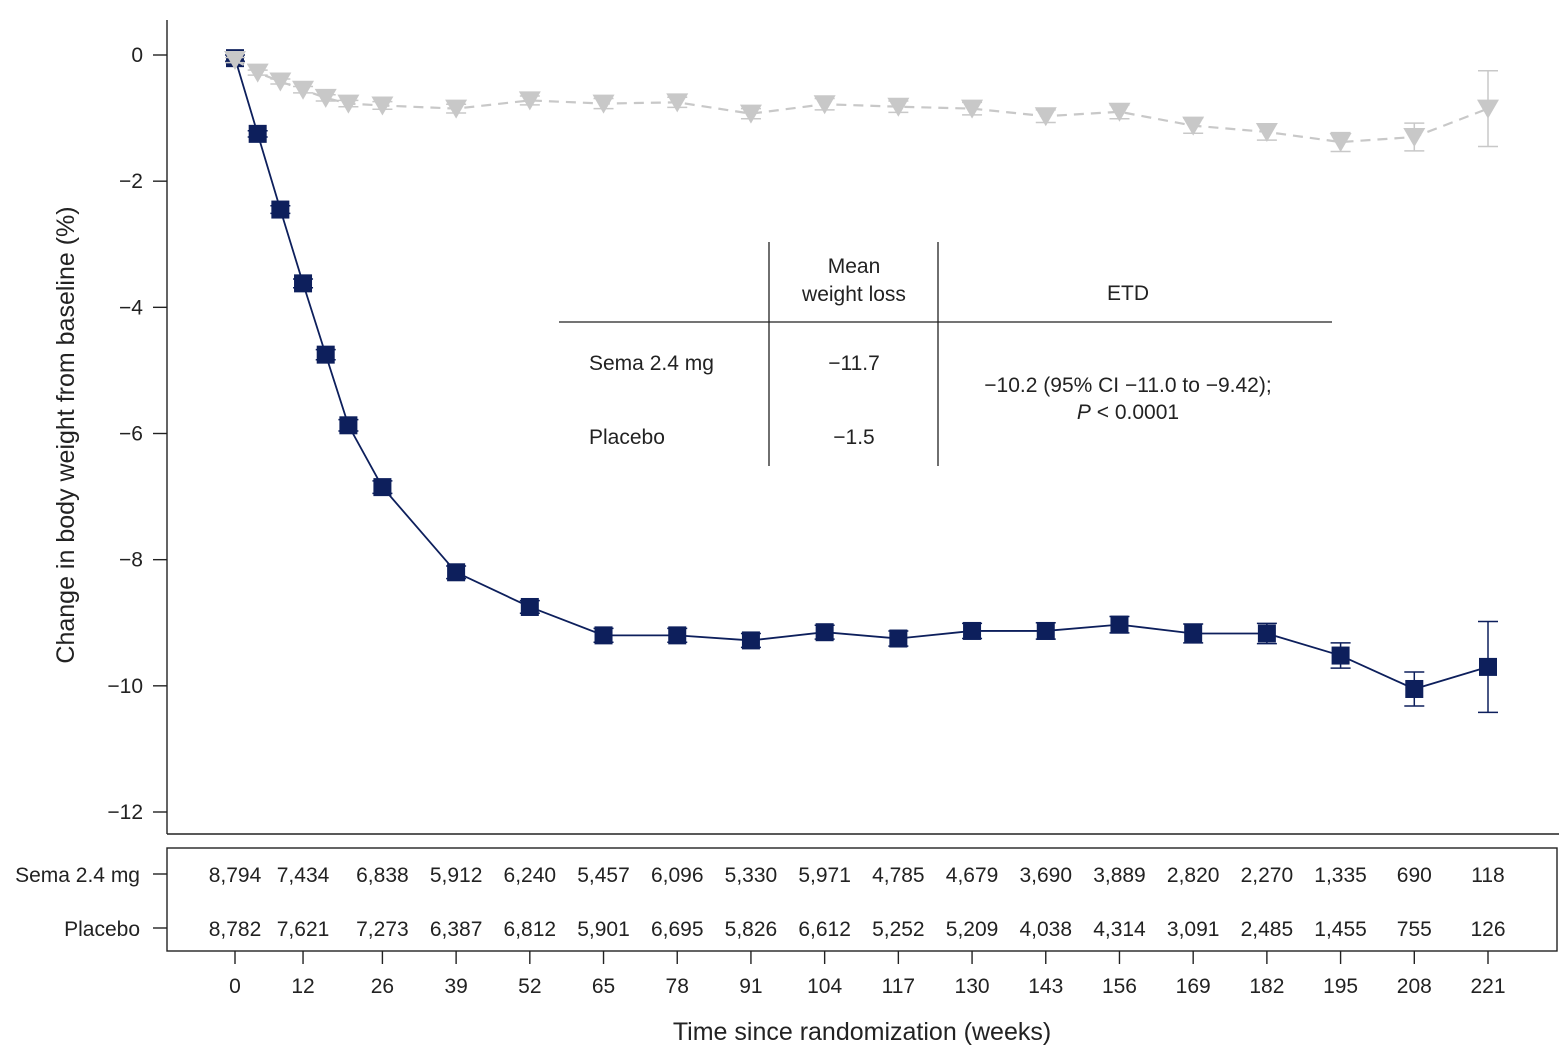 The height and width of the screenshot is (1048, 1559). What do you see at coordinates (1267, 929) in the screenshot?
I see `at-risk-count: 2,485` at bounding box center [1267, 929].